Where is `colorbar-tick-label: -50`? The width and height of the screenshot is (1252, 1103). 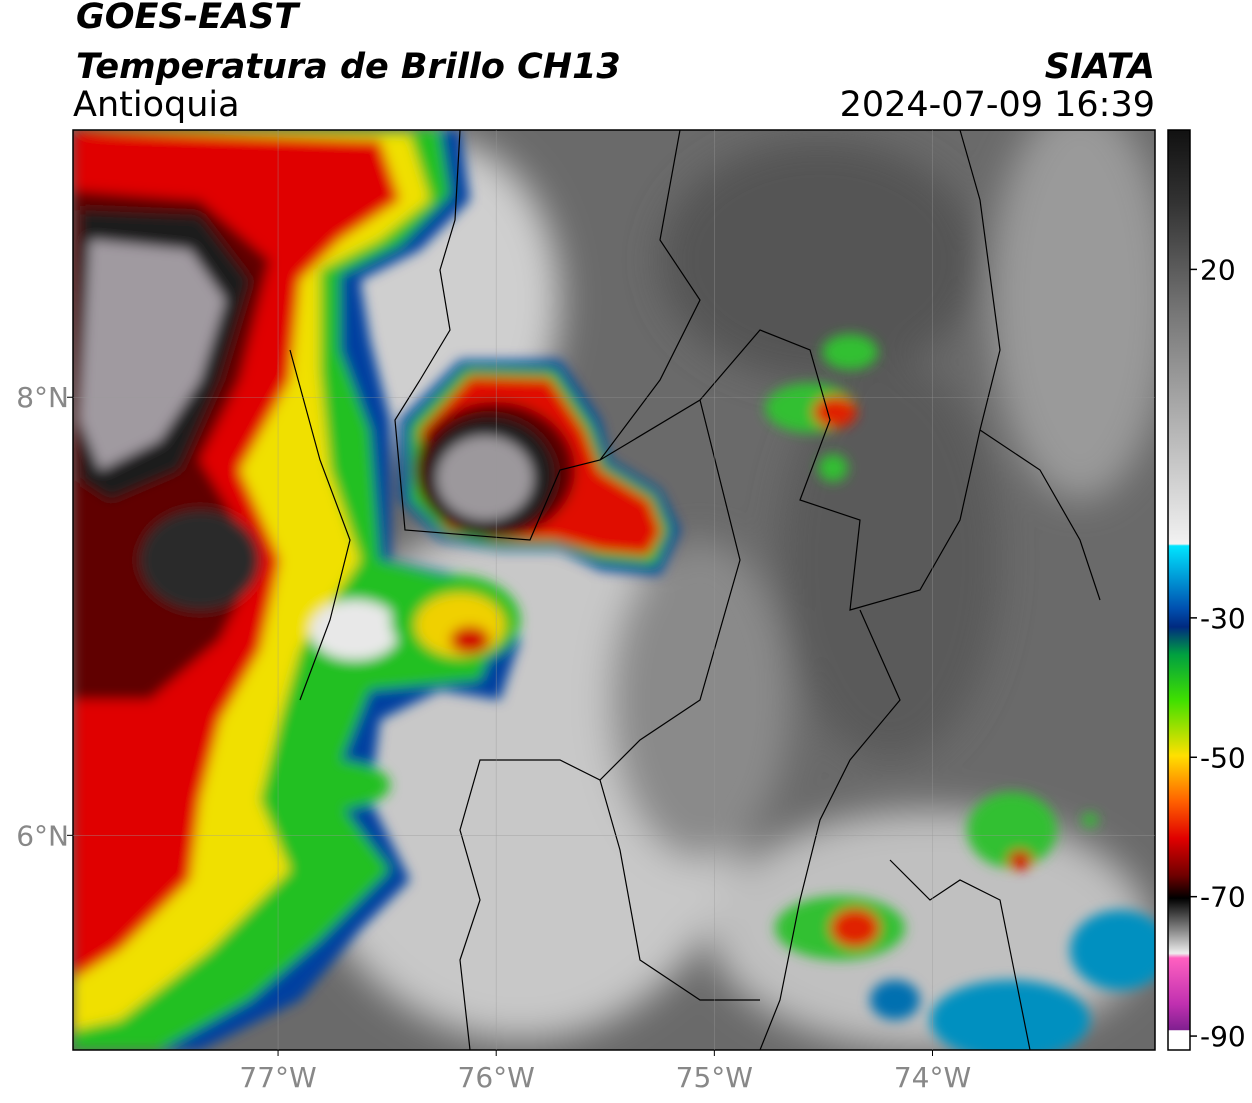 colorbar-tick-label: -50 is located at coordinates (1223, 757).